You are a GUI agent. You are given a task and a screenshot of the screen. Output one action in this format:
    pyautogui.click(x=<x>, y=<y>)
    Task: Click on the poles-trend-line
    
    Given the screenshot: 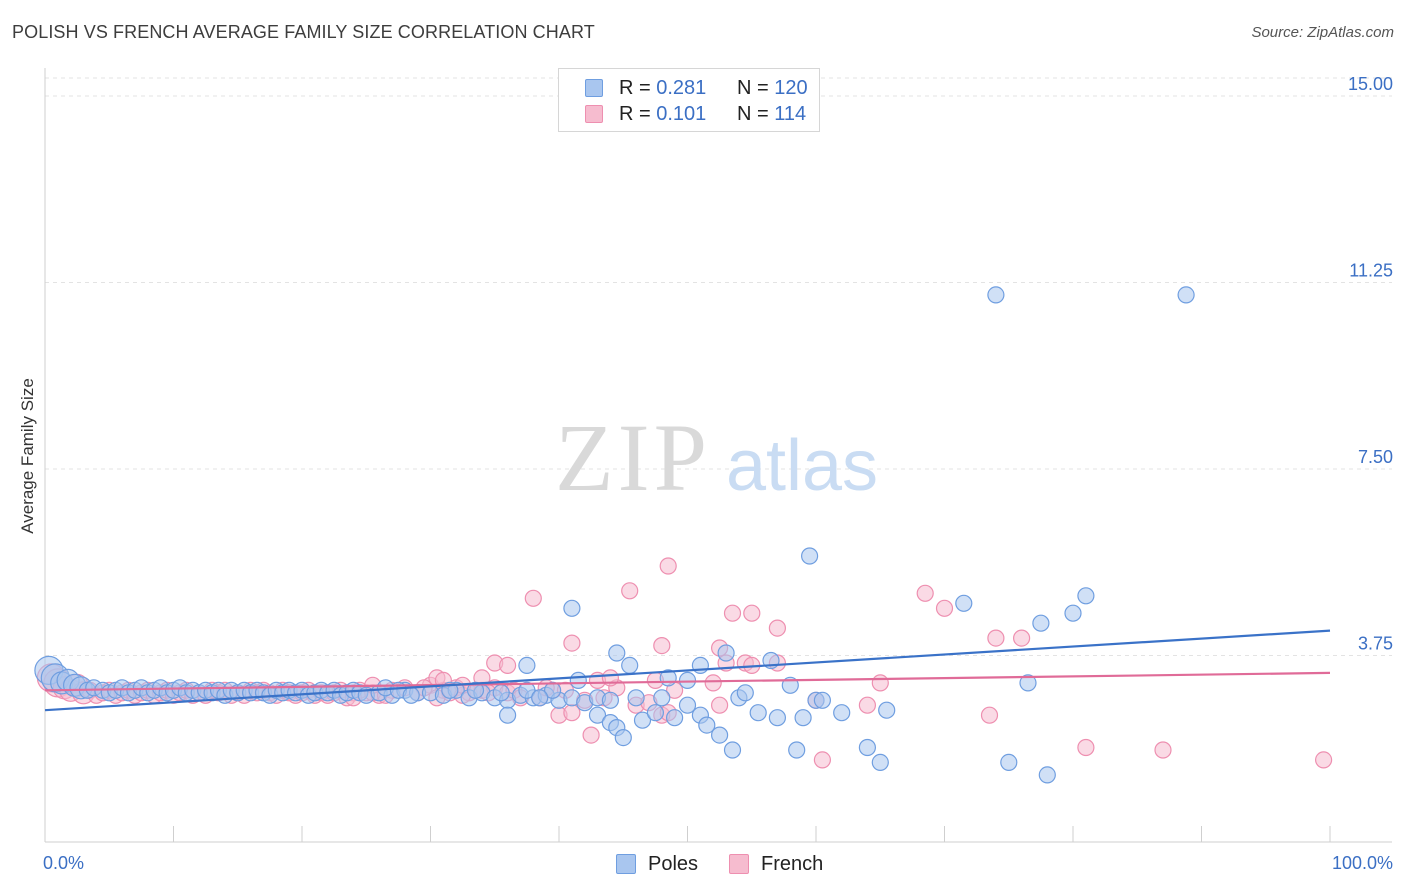 What is the action you would take?
    pyautogui.click(x=687, y=670)
    